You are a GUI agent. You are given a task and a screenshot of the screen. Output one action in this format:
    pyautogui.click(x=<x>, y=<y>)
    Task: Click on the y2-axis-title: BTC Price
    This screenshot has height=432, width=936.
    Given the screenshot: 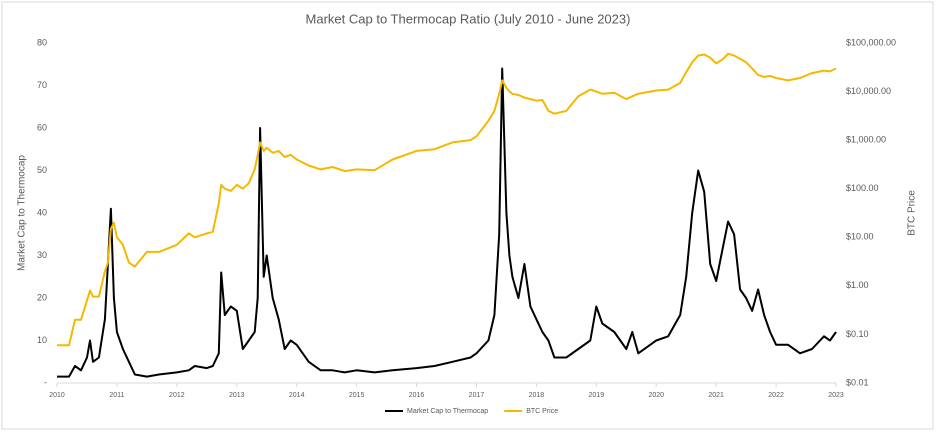 What is the action you would take?
    pyautogui.click(x=912, y=213)
    